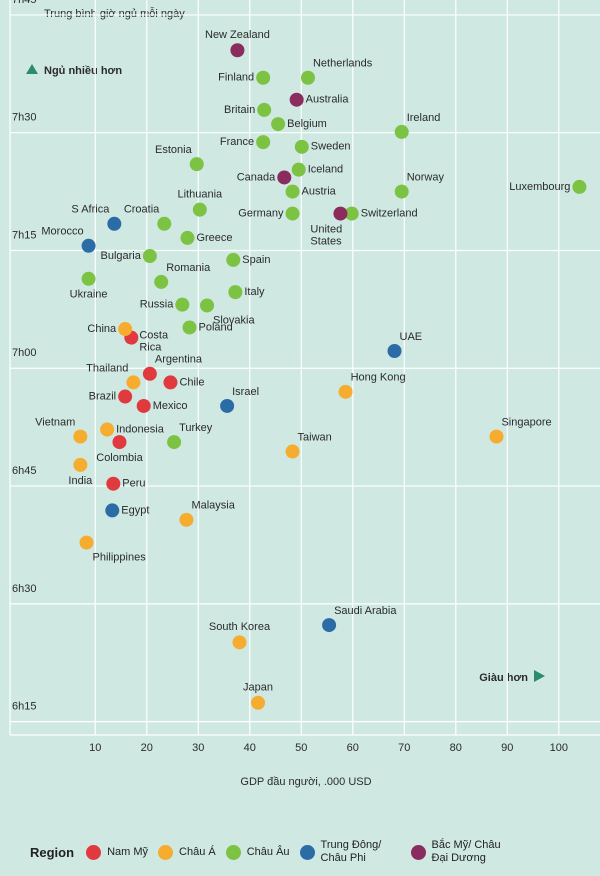  I want to click on arrow-right, so click(539, 676).